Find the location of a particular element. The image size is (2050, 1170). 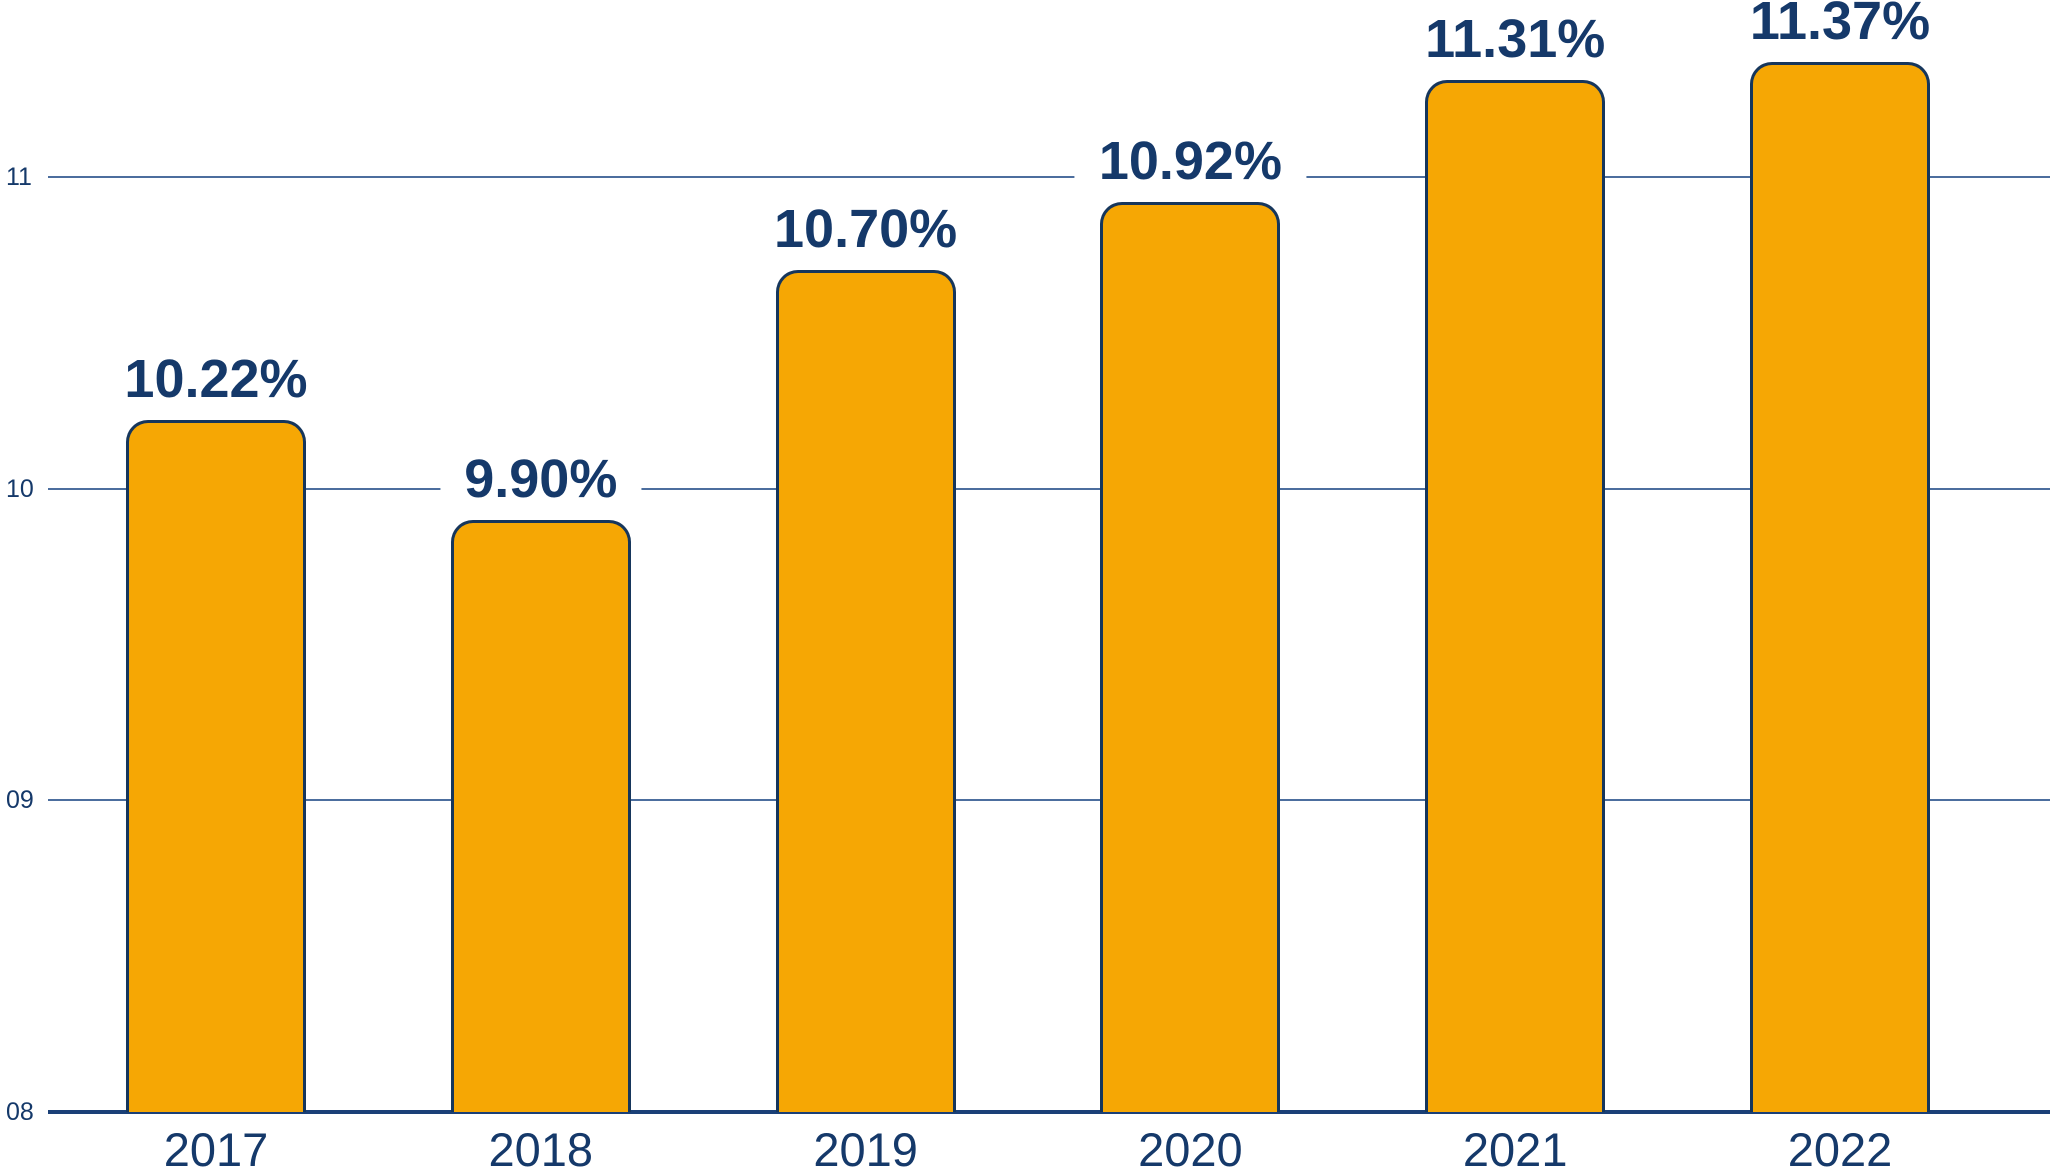

x-tick-label: 2021 is located at coordinates (1515, 1146).